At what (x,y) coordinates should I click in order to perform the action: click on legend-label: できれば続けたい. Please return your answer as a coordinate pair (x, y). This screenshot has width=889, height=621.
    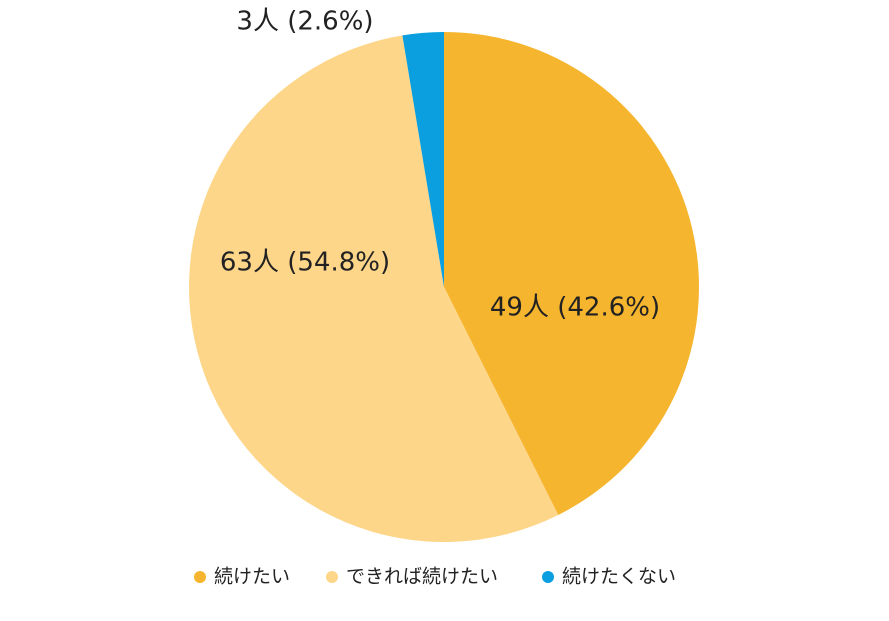
    Looking at the image, I should click on (422, 577).